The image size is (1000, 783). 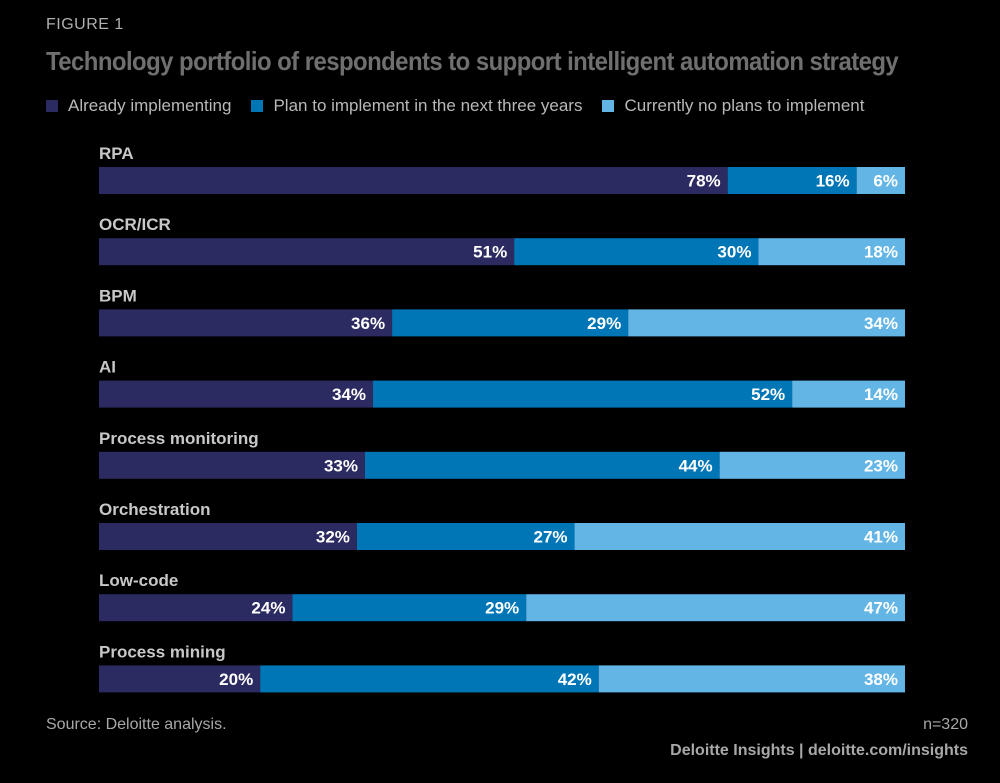 What do you see at coordinates (180, 679) in the screenshot?
I see `bar-segment-process-mining-already-implementing` at bounding box center [180, 679].